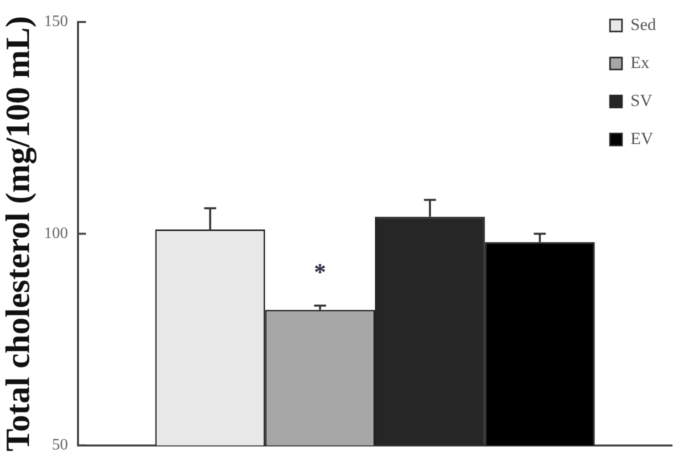  What do you see at coordinates (640, 62) in the screenshot?
I see `legend-label: Ex` at bounding box center [640, 62].